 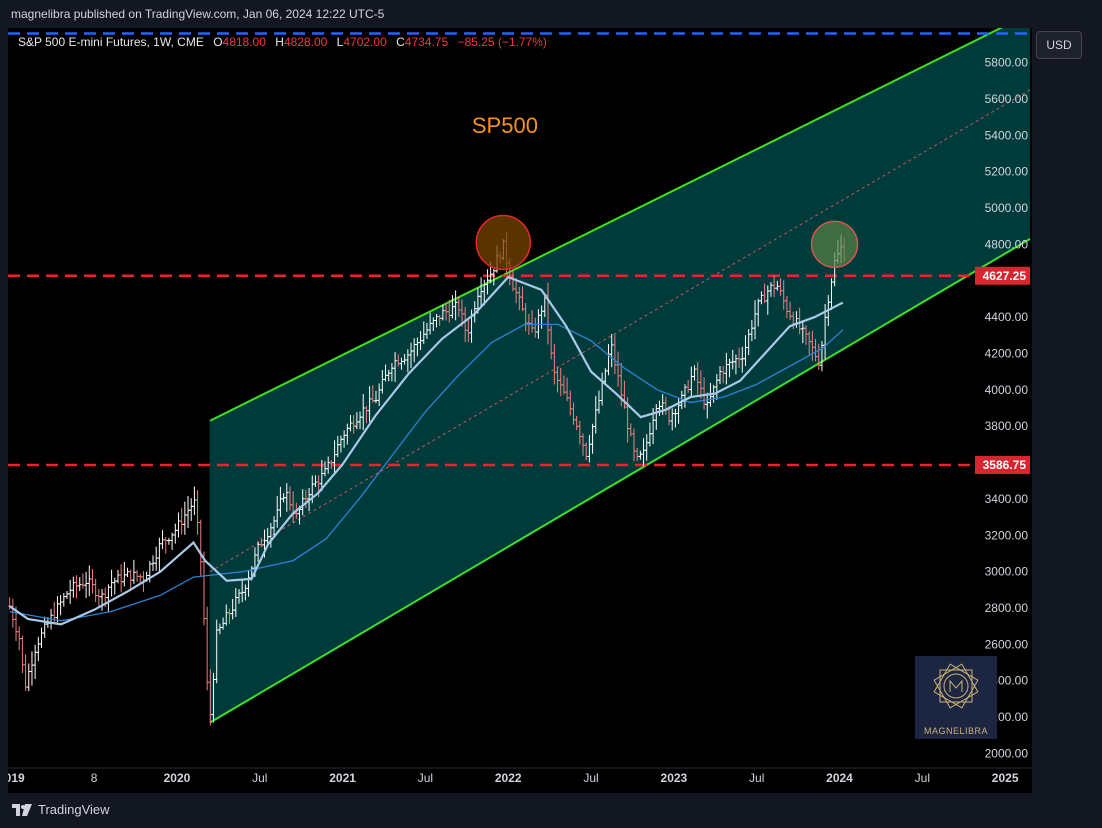 I want to click on level-price-tag-1: 3586.75, so click(x=1005, y=465).